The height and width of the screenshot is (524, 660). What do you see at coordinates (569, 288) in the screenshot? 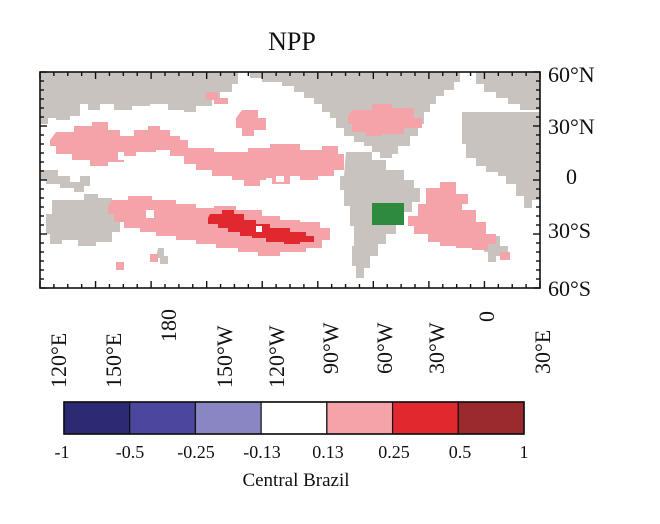
I see `lat-label-60s: 60°S` at bounding box center [569, 288].